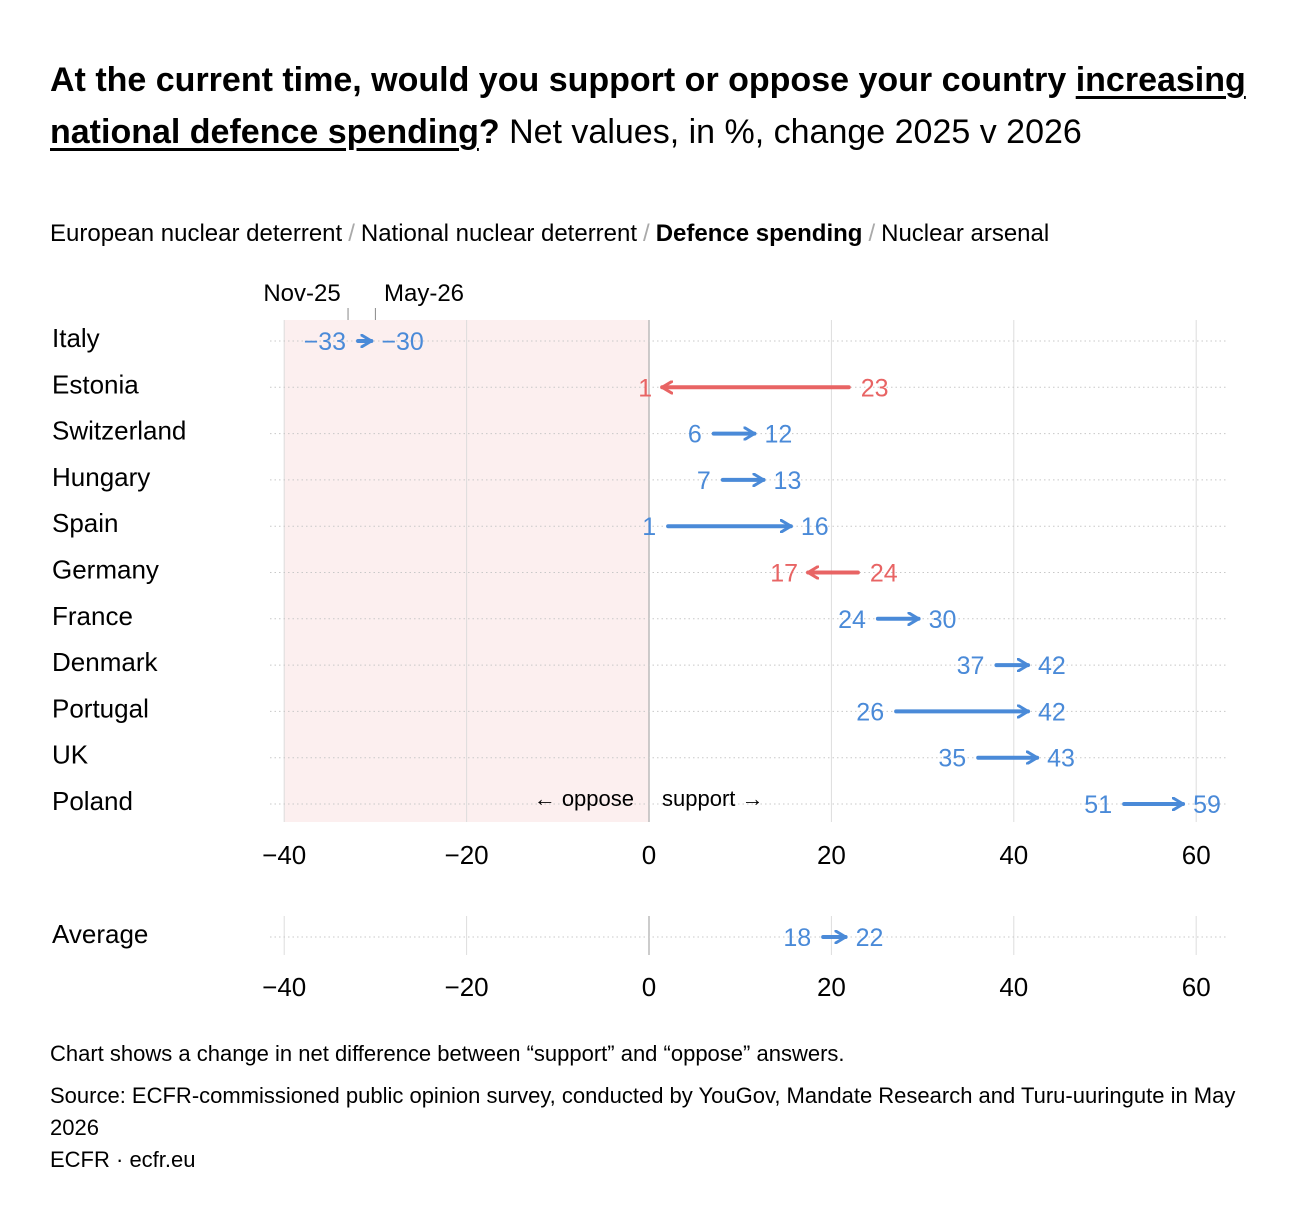 The width and height of the screenshot is (1300, 1228). What do you see at coordinates (402, 342) in the screenshot?
I see `row-italy-to-value: −30` at bounding box center [402, 342].